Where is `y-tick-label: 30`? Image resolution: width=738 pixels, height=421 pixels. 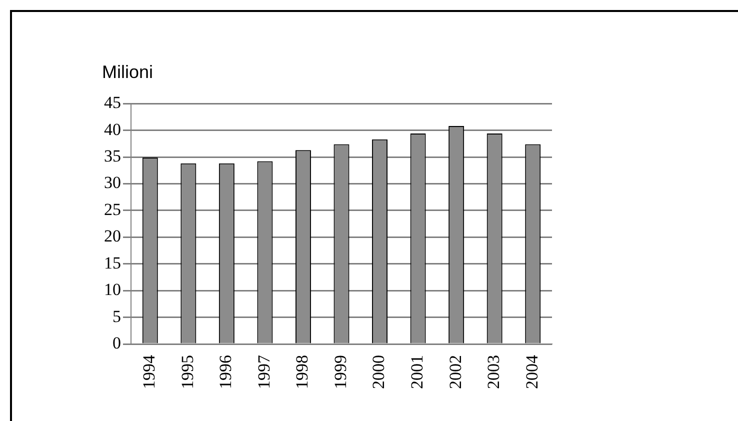
y-tick-label: 30 is located at coordinates (112, 182).